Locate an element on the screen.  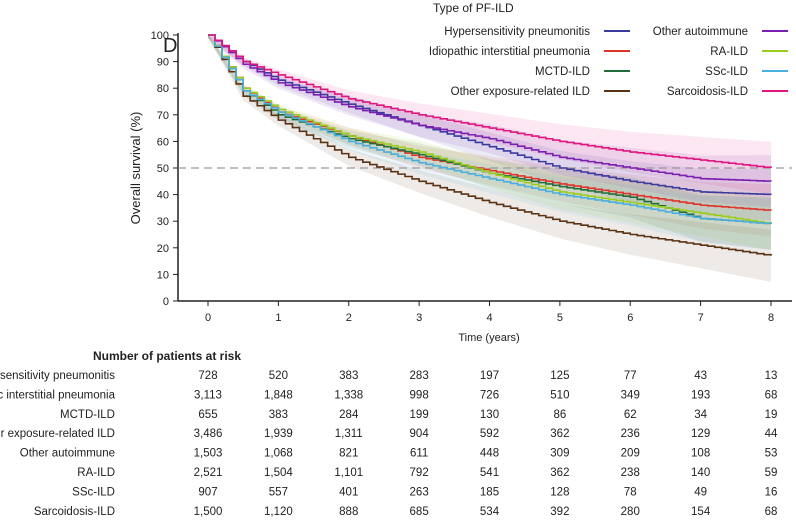
y-tick-label: 0 is located at coordinates (166, 302).